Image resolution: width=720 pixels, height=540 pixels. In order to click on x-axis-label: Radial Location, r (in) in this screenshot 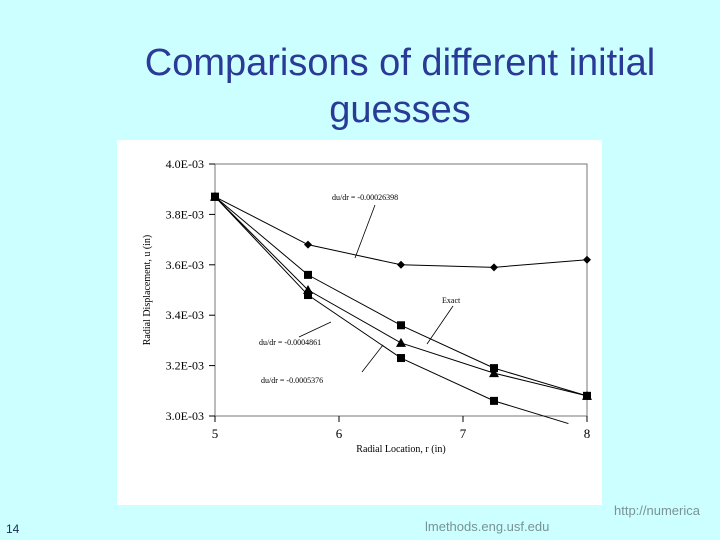, I will do `click(400, 449)`.